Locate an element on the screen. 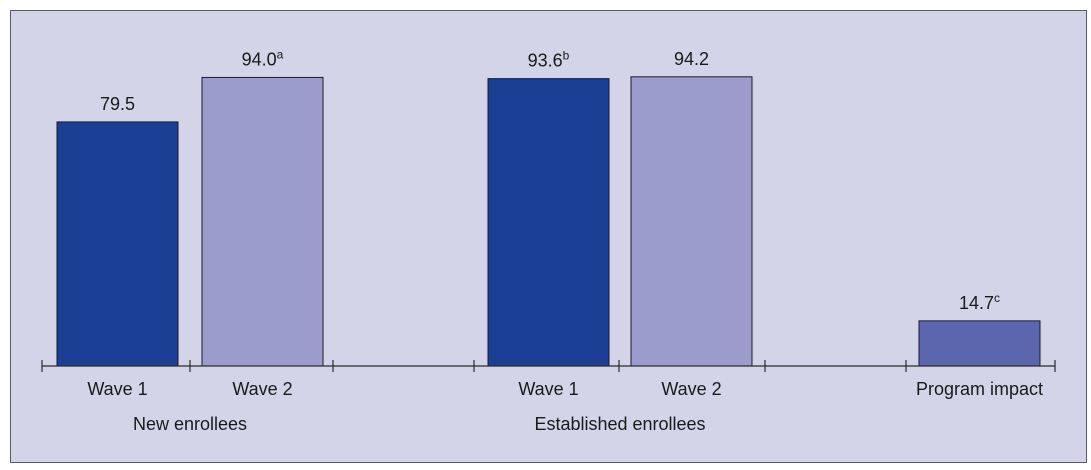 This screenshot has width=1091, height=470. bar-value-label: 14.7c is located at coordinates (979, 302).